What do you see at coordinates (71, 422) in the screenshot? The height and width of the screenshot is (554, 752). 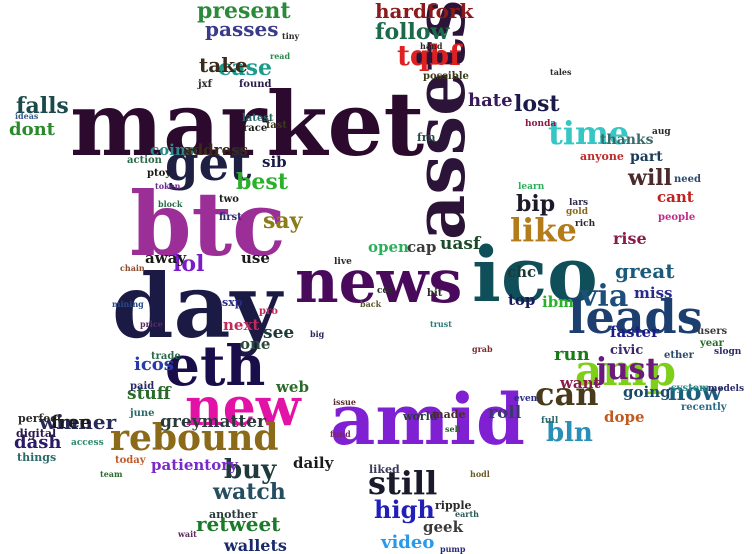 I see `cloud-word-free: free` at bounding box center [71, 422].